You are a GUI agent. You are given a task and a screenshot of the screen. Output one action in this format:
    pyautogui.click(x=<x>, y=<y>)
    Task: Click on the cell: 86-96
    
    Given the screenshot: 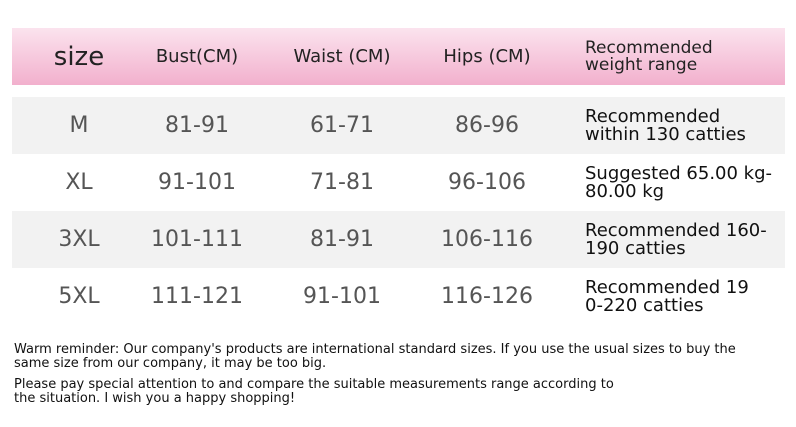 What is the action you would take?
    pyautogui.click(x=487, y=125)
    